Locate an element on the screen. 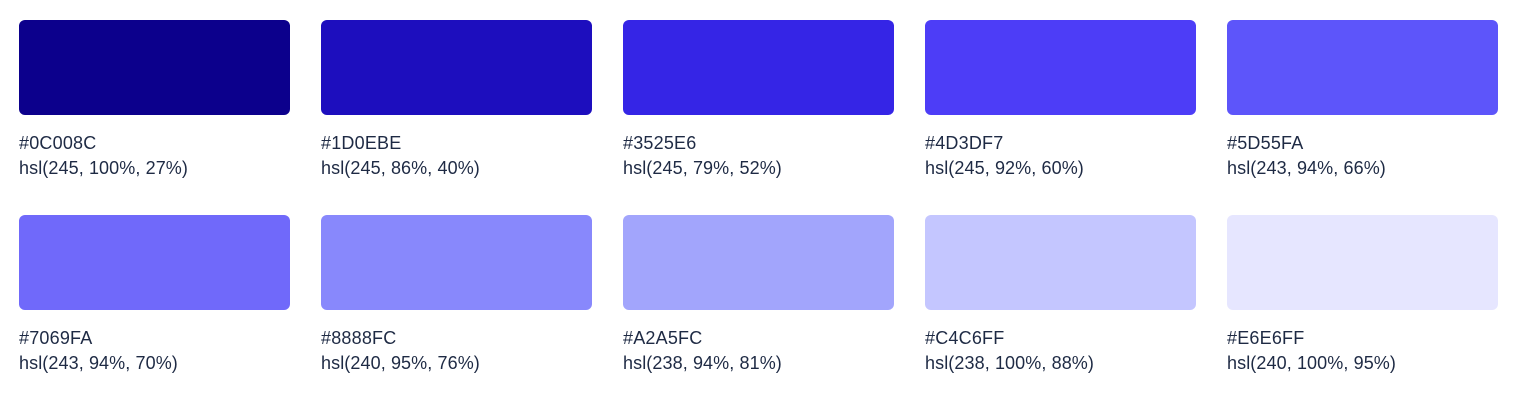 This screenshot has width=1520, height=400. swatch-hsl-label: hsl(245, 79%, 52%) is located at coordinates (702, 168).